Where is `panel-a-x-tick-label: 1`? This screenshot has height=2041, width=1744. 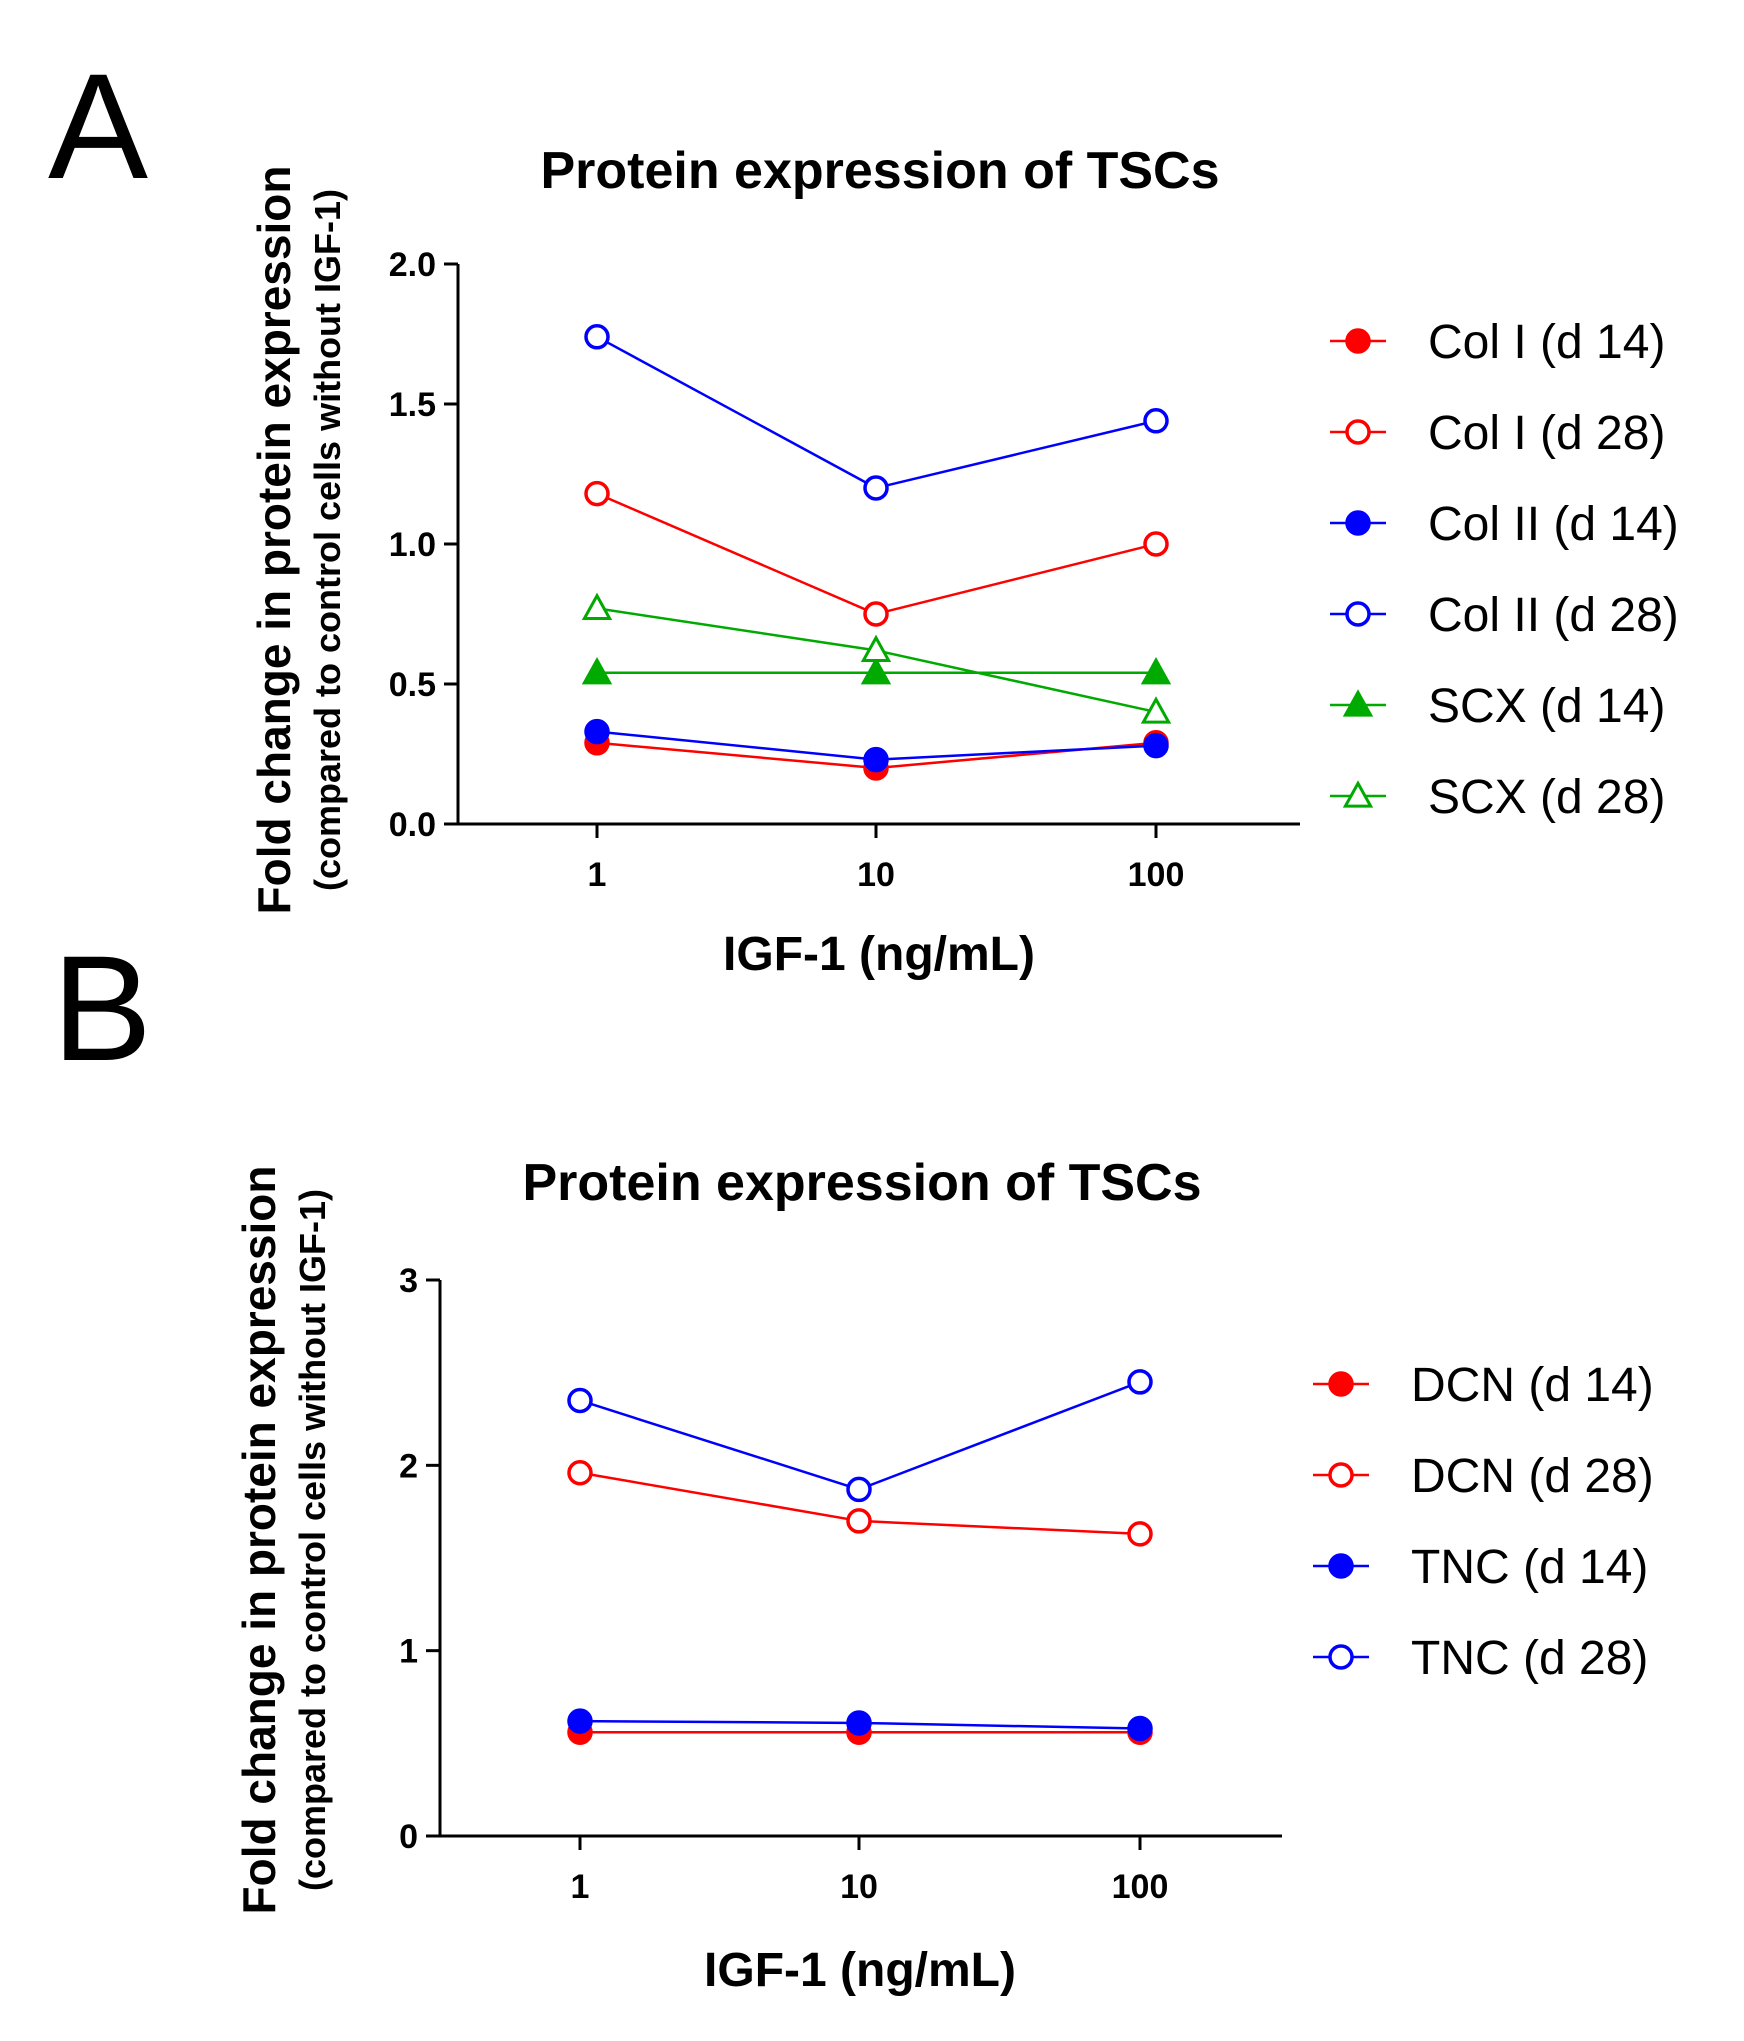
panel-a-x-tick-label: 1 is located at coordinates (597, 875).